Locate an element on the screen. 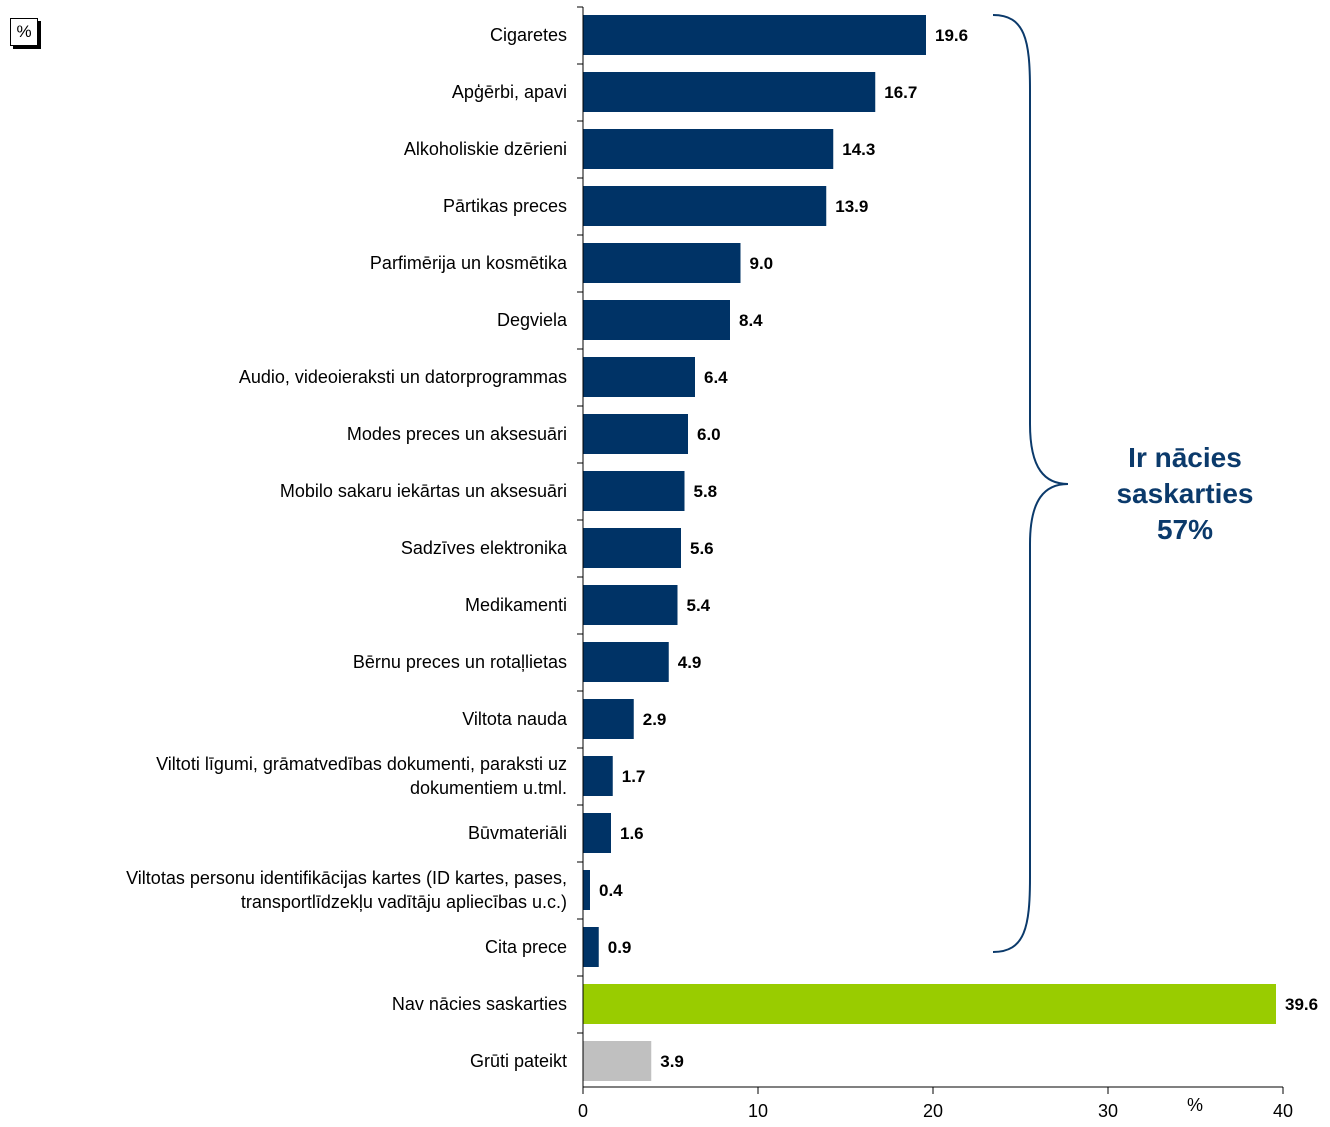  category-label: Viltota nauda is located at coordinates (515, 719).